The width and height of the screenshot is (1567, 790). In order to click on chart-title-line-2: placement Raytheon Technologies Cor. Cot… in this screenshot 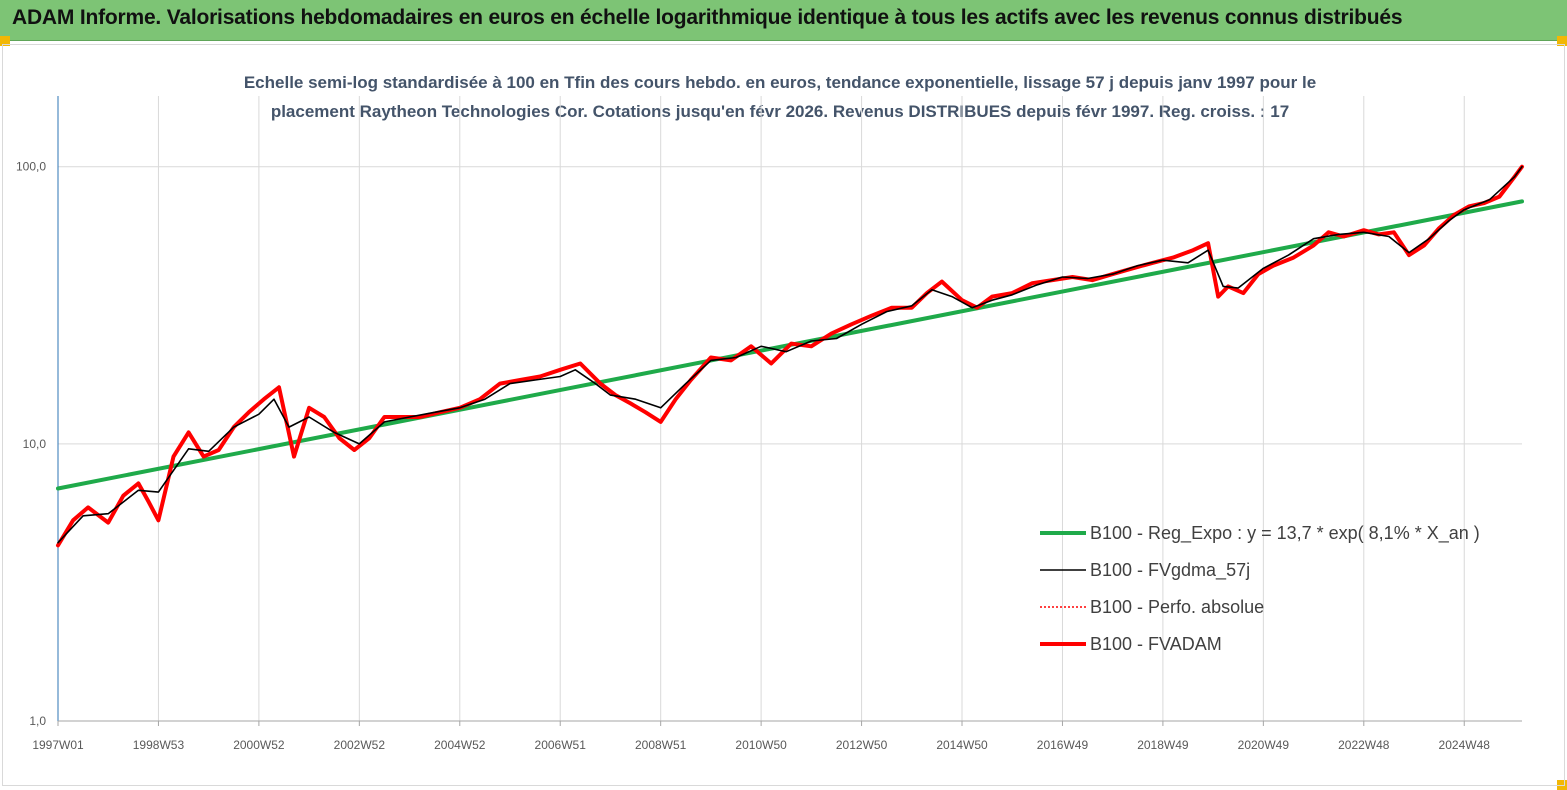, I will do `click(780, 111)`.